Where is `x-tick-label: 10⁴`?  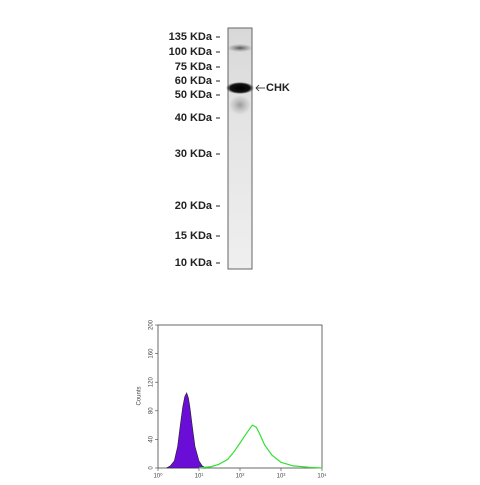
x-tick-label: 10⁴ is located at coordinates (322, 476).